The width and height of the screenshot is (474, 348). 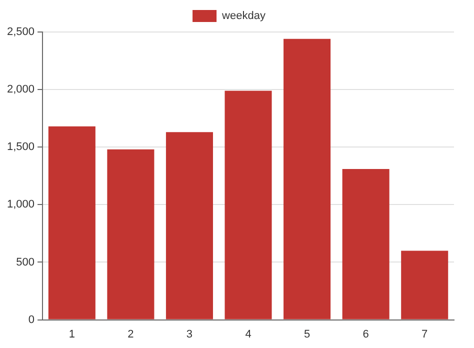 I want to click on legend-label: weekday, so click(x=243, y=16).